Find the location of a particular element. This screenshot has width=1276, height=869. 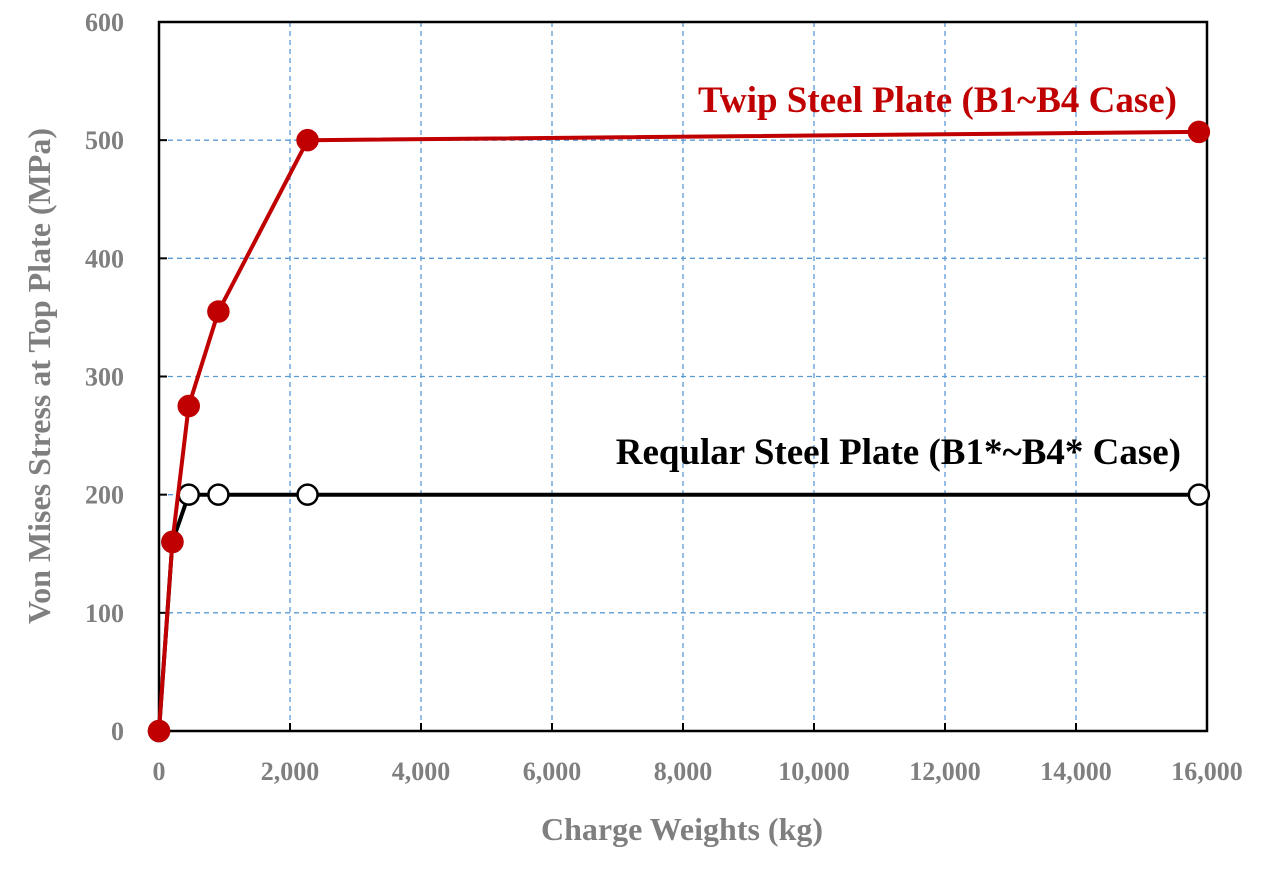

x-tick-label: 12,000 is located at coordinates (945, 771).